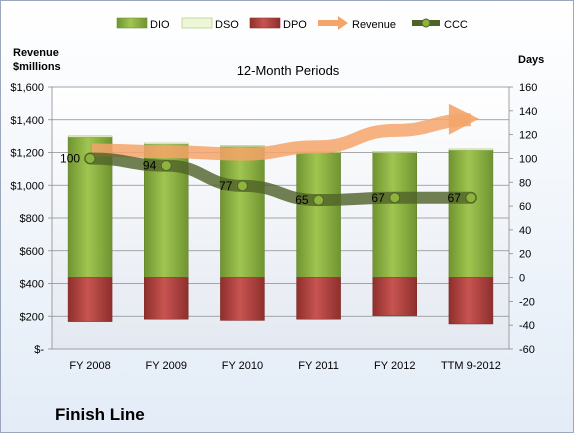 The image size is (574, 433). What do you see at coordinates (318, 366) in the screenshot?
I see `category-label: FY 2011` at bounding box center [318, 366].